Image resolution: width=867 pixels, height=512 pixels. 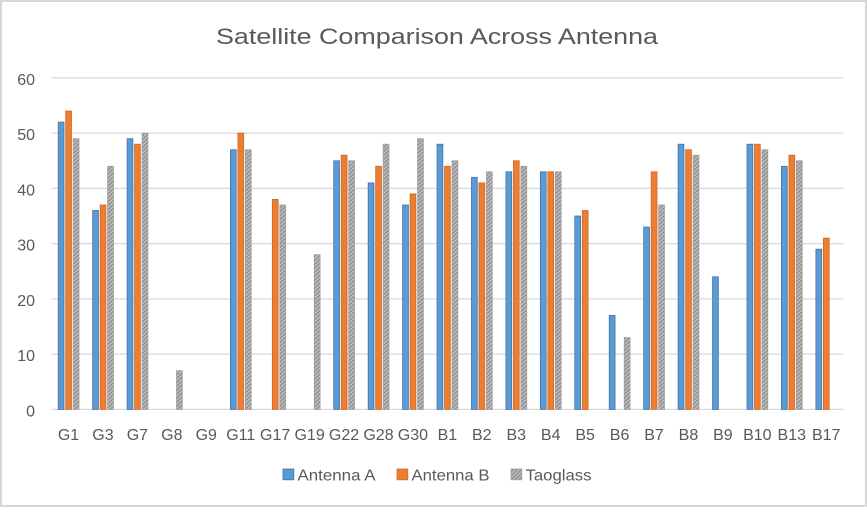 What do you see at coordinates (26, 135) in the screenshot?
I see `svg-text: 50` at bounding box center [26, 135].